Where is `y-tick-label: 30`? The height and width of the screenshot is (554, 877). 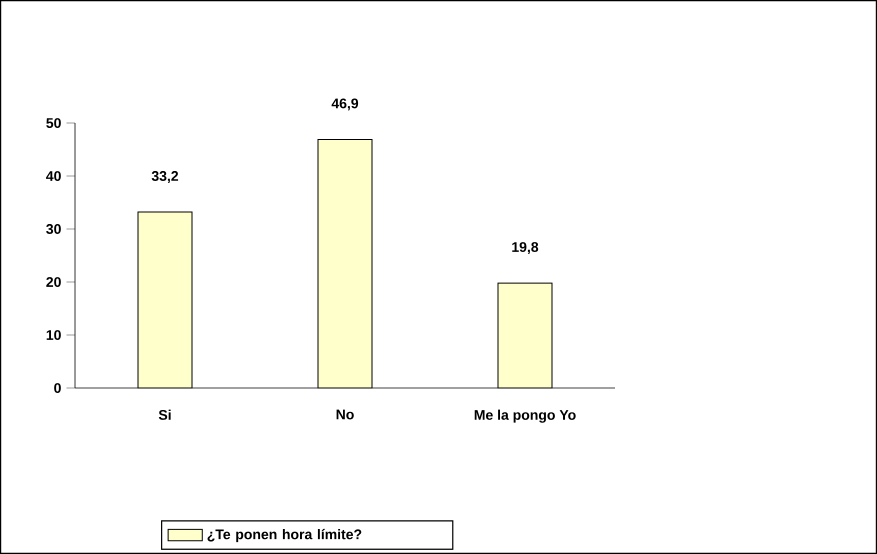
y-tick-label: 30 is located at coordinates (53, 229).